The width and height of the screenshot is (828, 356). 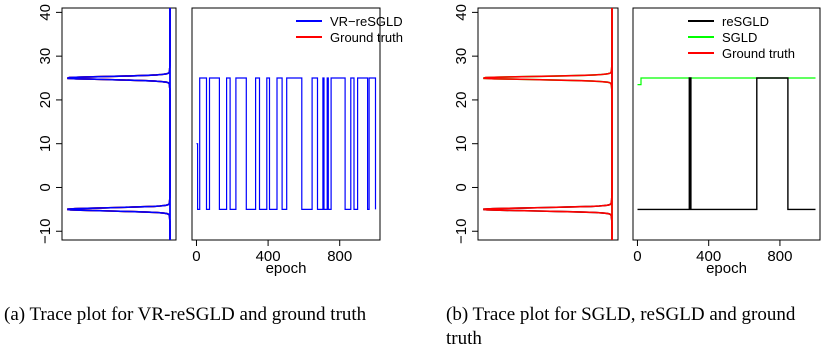 What do you see at coordinates (461, 143) in the screenshot?
I see `b-density-ytick-label: 10` at bounding box center [461, 143].